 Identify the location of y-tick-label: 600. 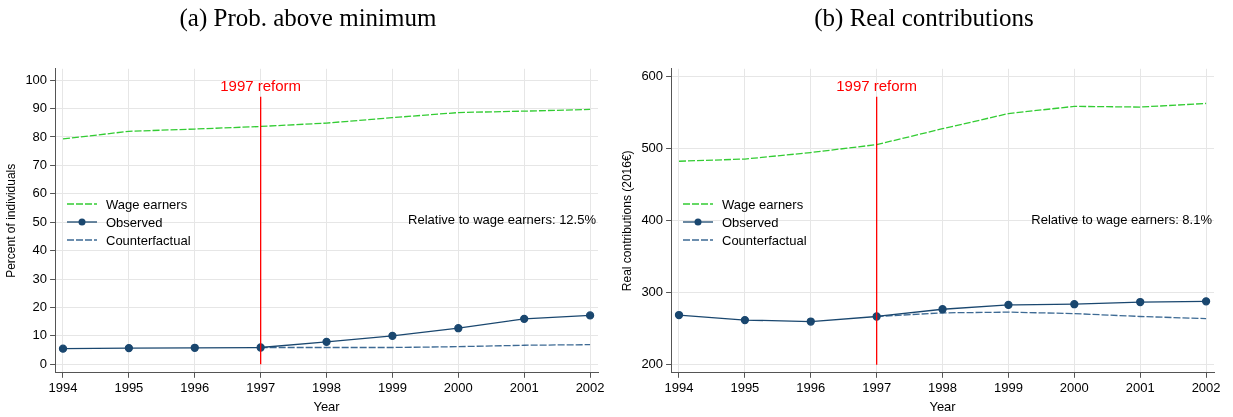
(652, 75).